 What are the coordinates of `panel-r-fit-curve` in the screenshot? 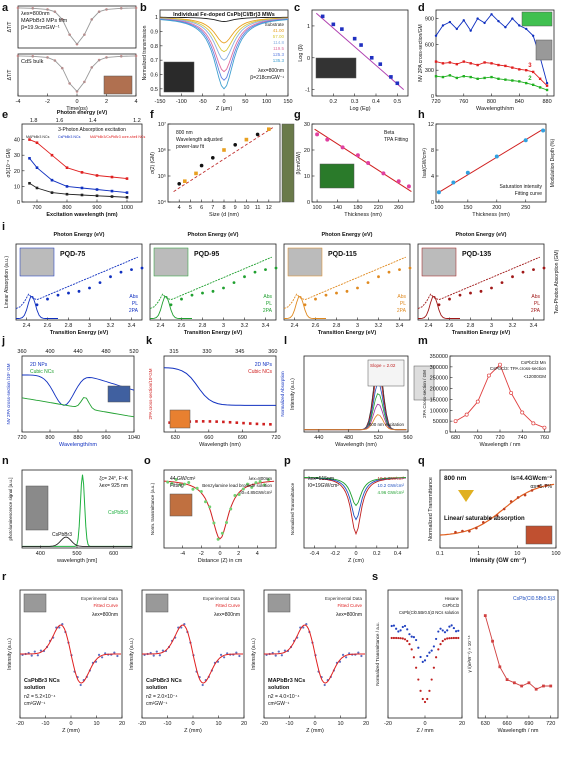 It's located at (314, 654).